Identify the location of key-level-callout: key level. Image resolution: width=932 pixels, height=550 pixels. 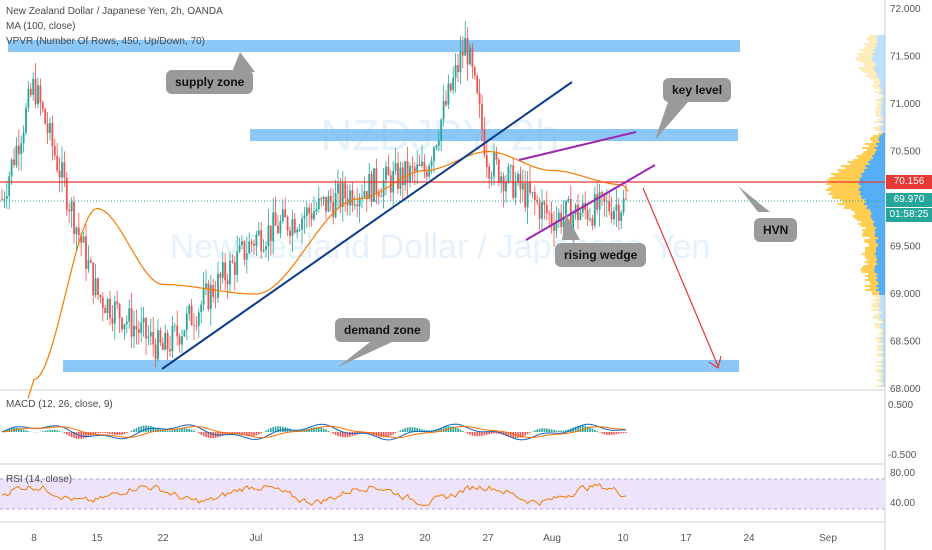
(697, 90).